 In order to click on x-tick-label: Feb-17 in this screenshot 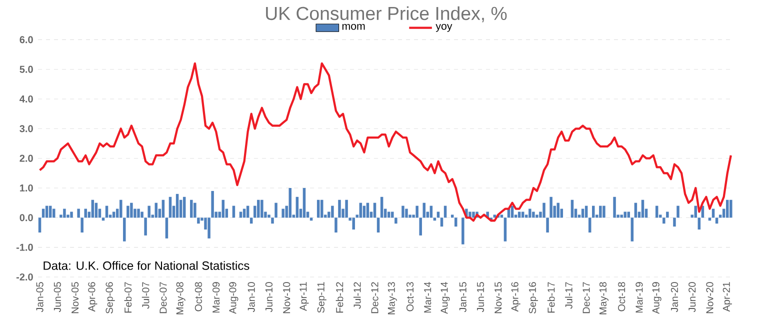, I will do `click(551, 297)`.